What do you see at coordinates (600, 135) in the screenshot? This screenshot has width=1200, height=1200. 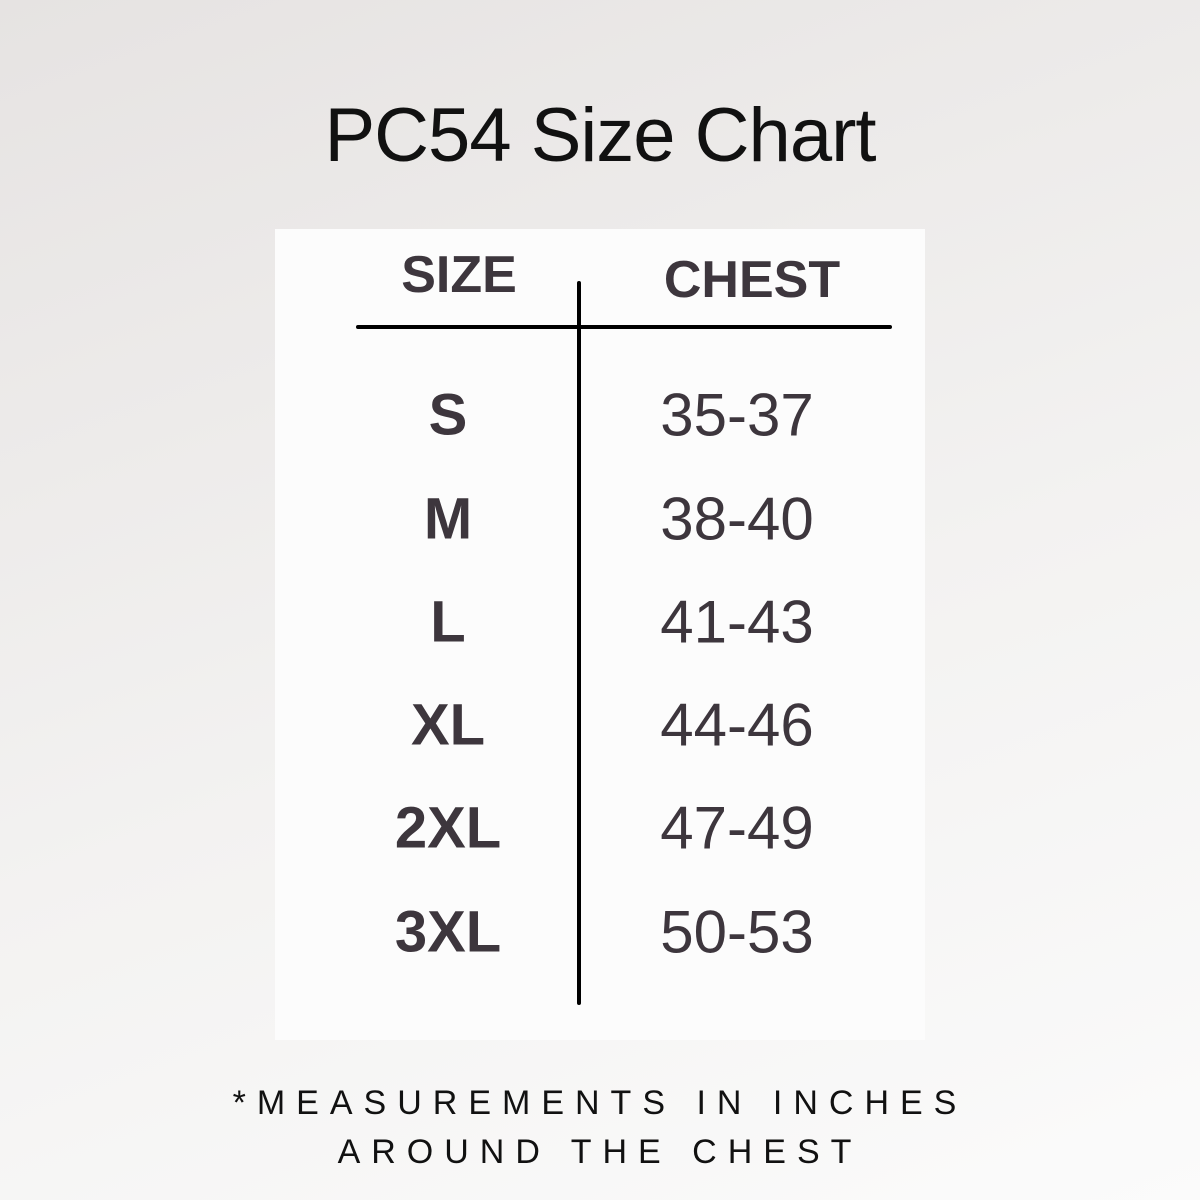 I see `page-title: PC54 Size Chart` at bounding box center [600, 135].